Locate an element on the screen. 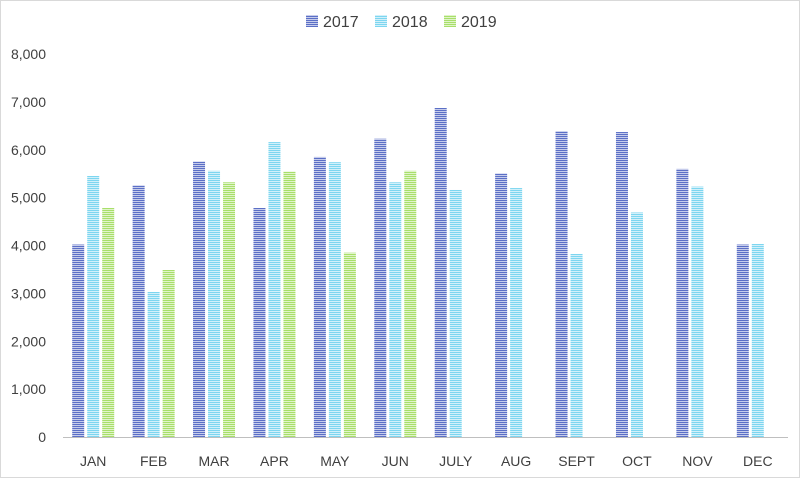 This screenshot has height=478, width=800. bar-dec-2018 is located at coordinates (757, 340).